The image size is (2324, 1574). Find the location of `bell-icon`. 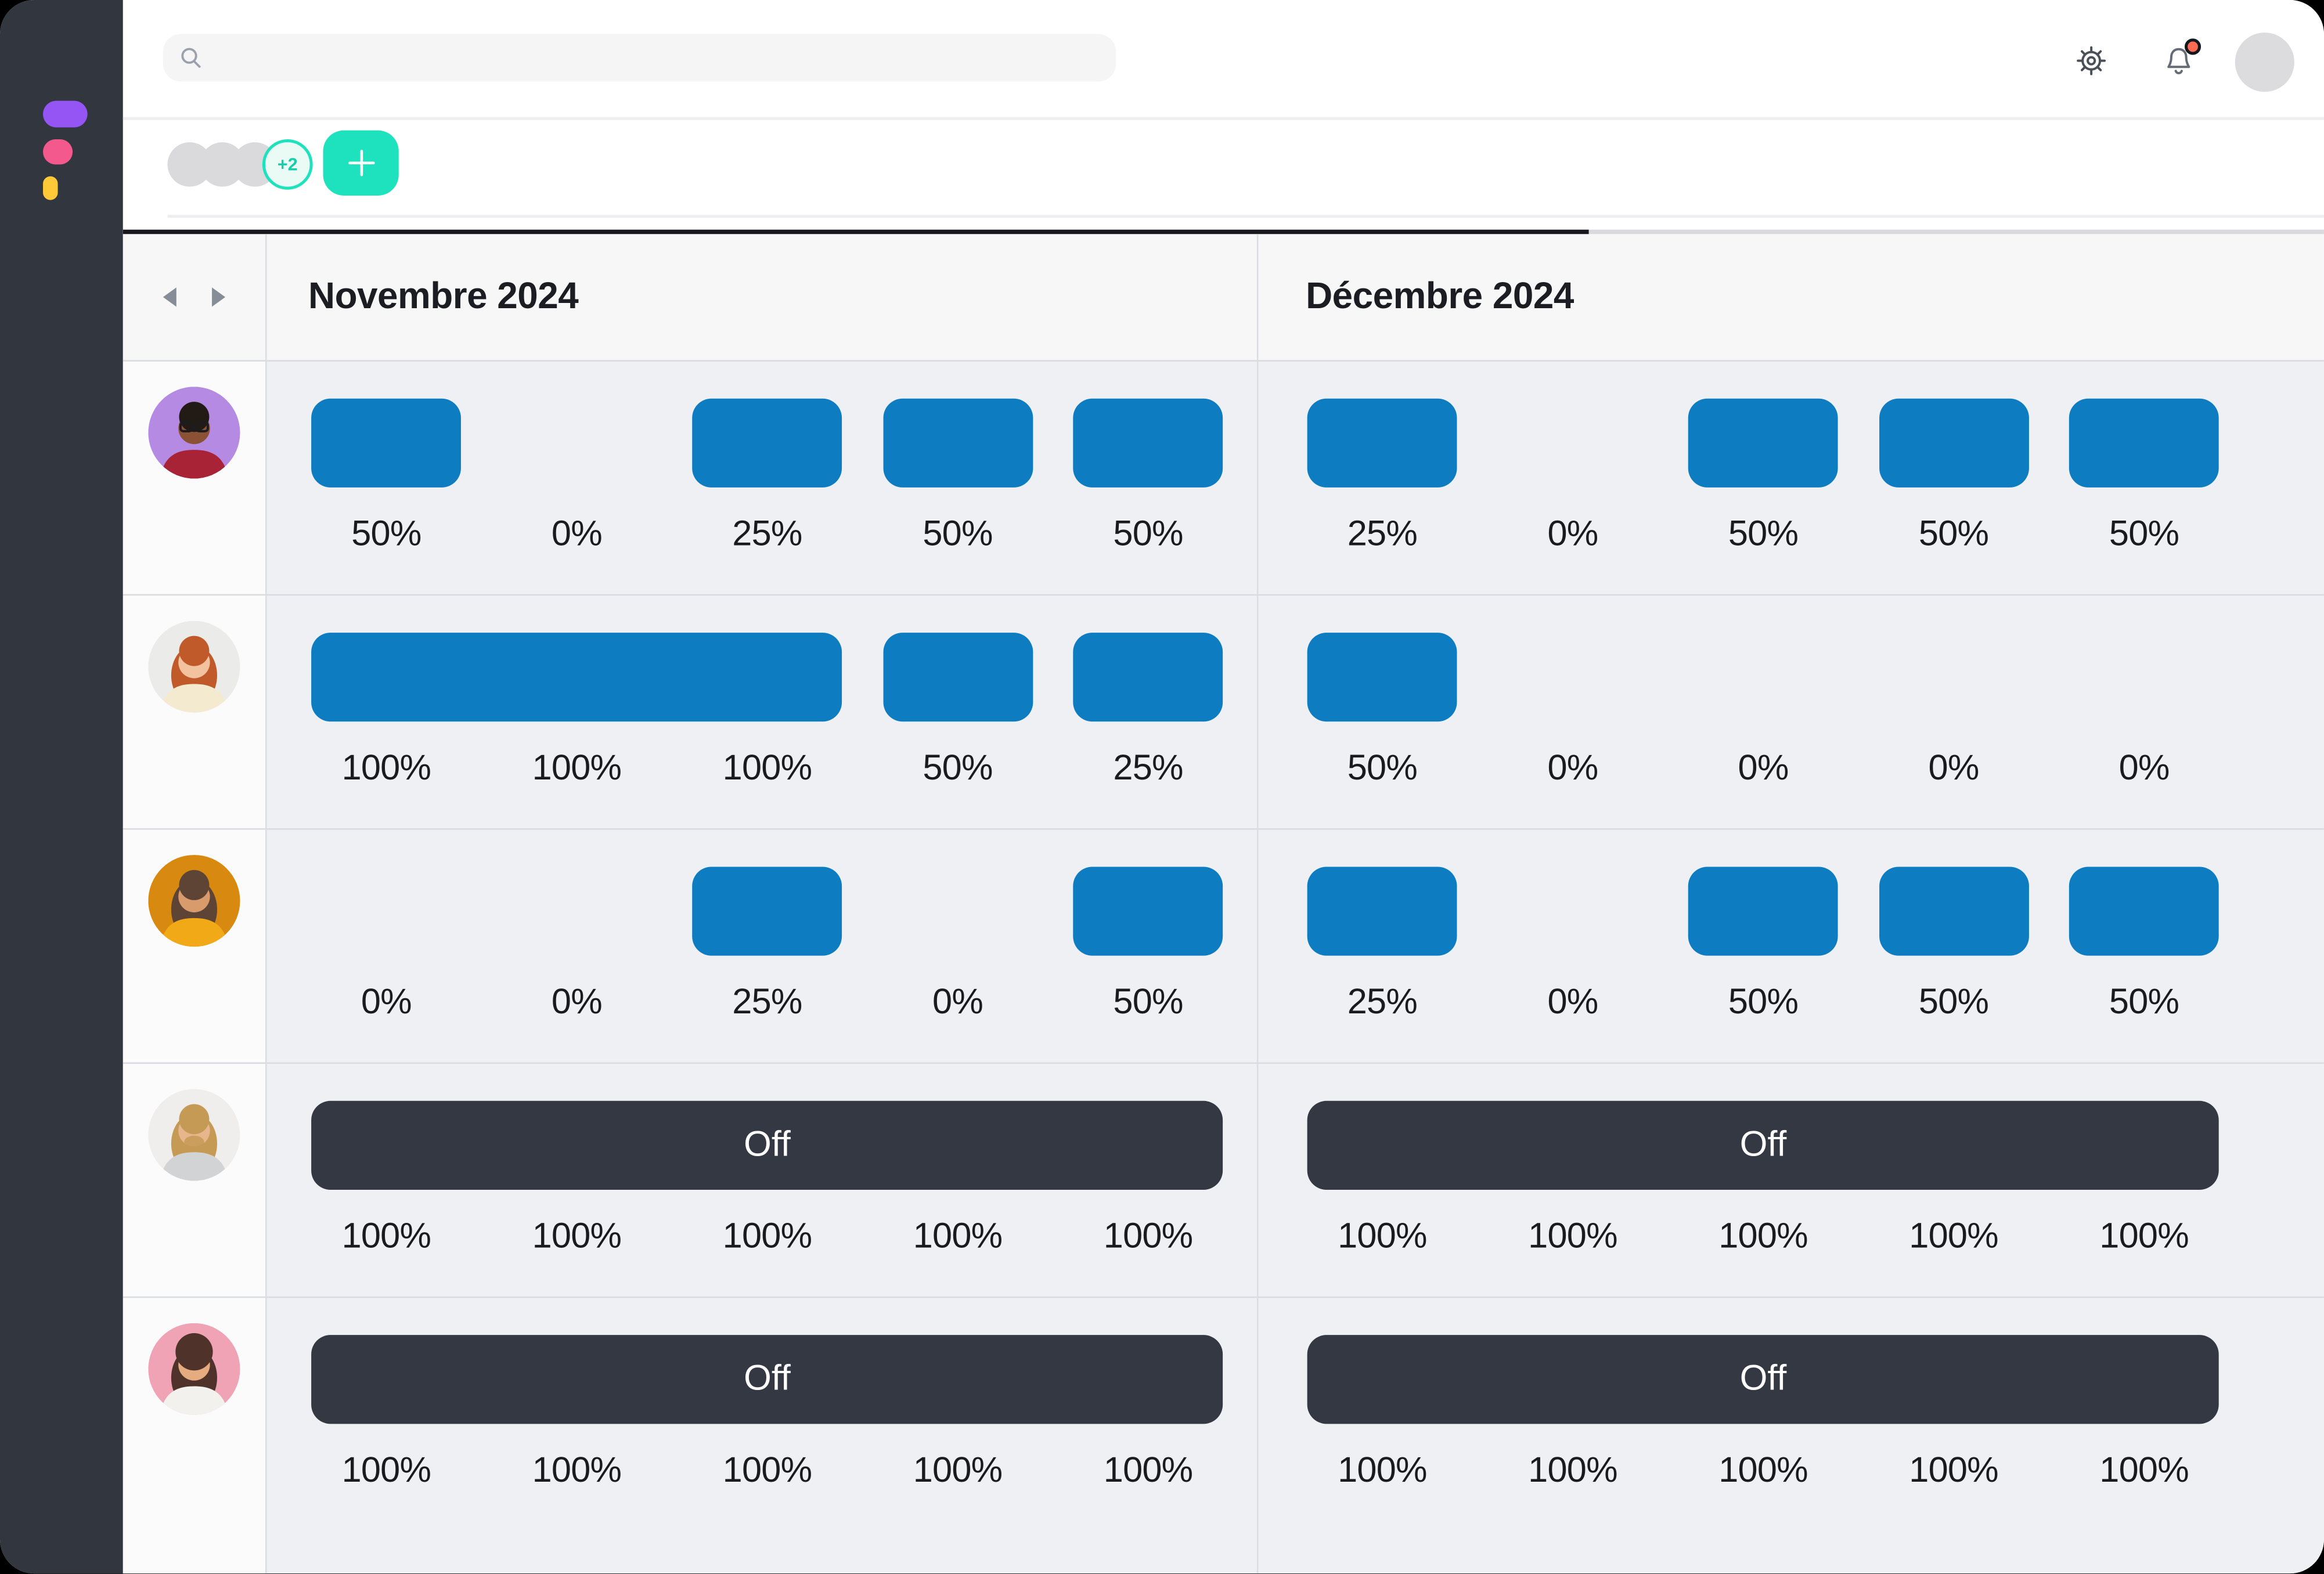

bell-icon is located at coordinates (2178, 61).